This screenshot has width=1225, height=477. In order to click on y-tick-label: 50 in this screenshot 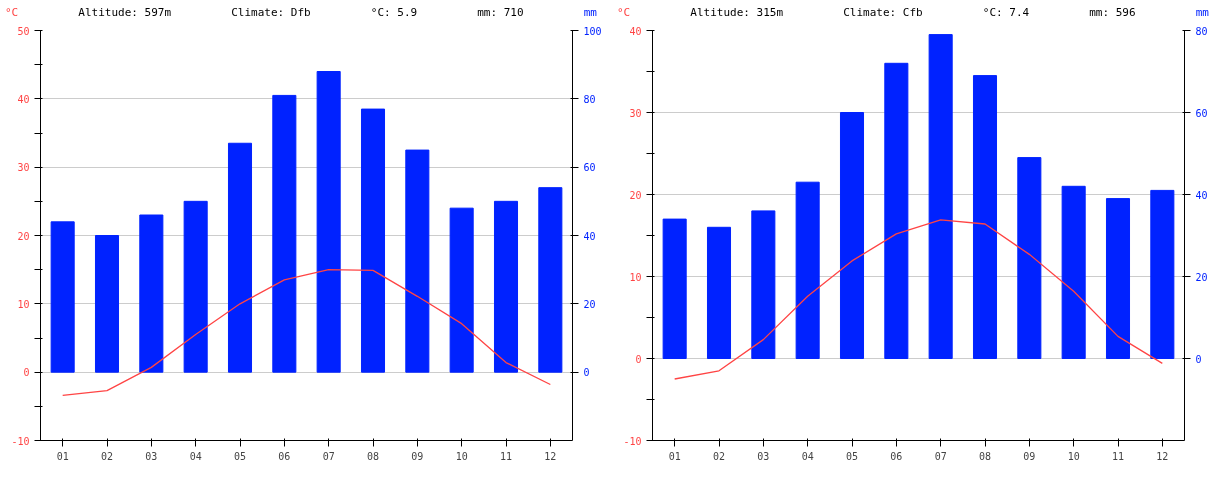, I will do `click(23, 31)`.